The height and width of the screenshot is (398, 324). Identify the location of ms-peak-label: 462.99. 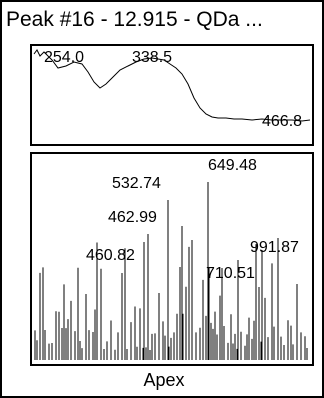
(132, 217).